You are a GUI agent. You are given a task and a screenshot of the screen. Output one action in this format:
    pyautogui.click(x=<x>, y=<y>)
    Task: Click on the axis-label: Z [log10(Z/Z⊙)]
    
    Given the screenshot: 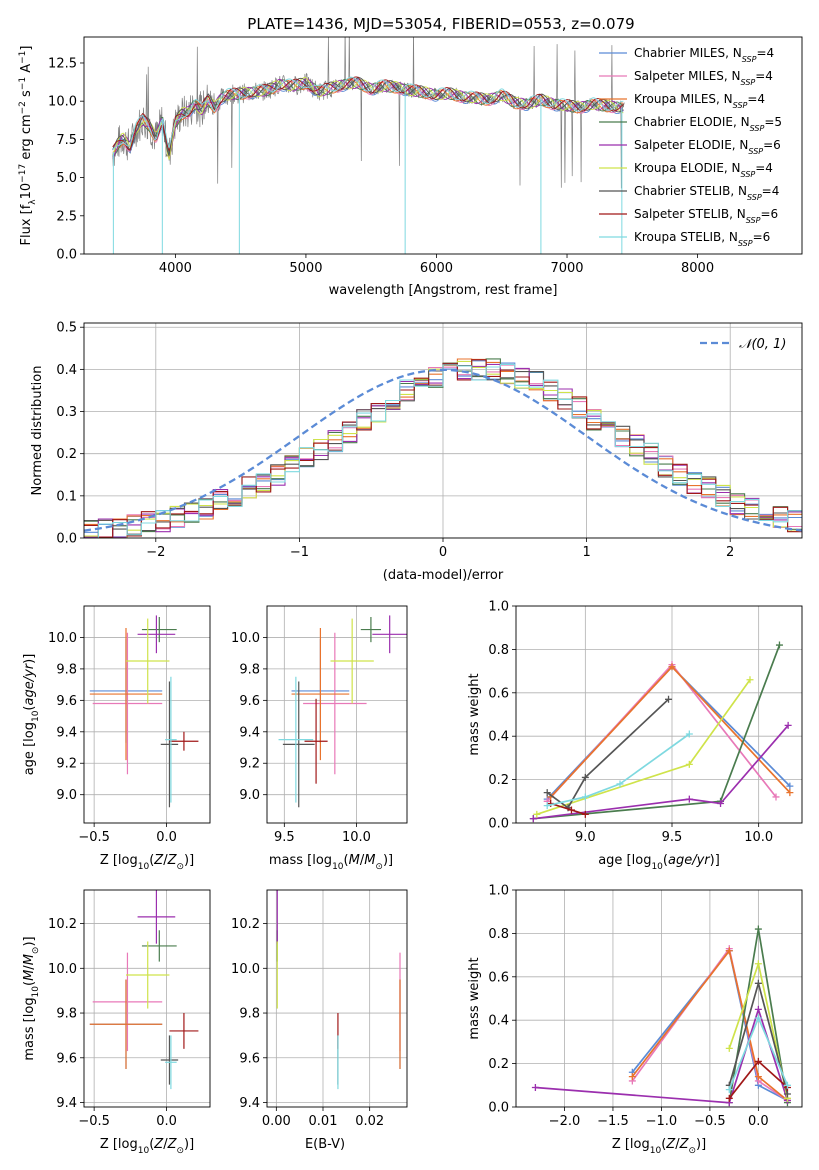 What is the action you would take?
    pyautogui.click(x=147, y=862)
    